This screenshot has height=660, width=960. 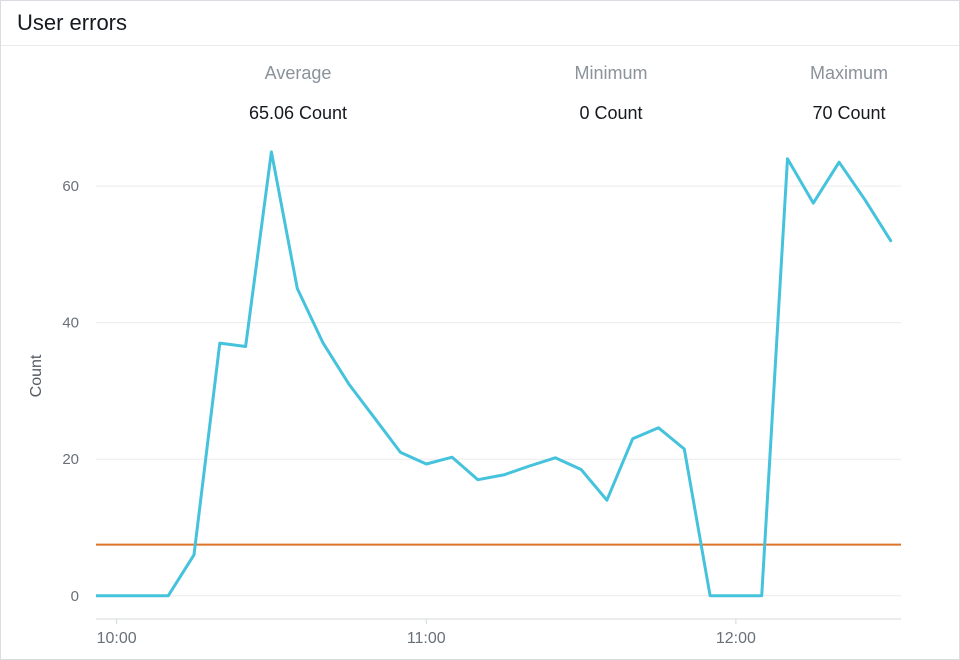 What do you see at coordinates (75, 596) in the screenshot?
I see `y-tick-label: 0` at bounding box center [75, 596].